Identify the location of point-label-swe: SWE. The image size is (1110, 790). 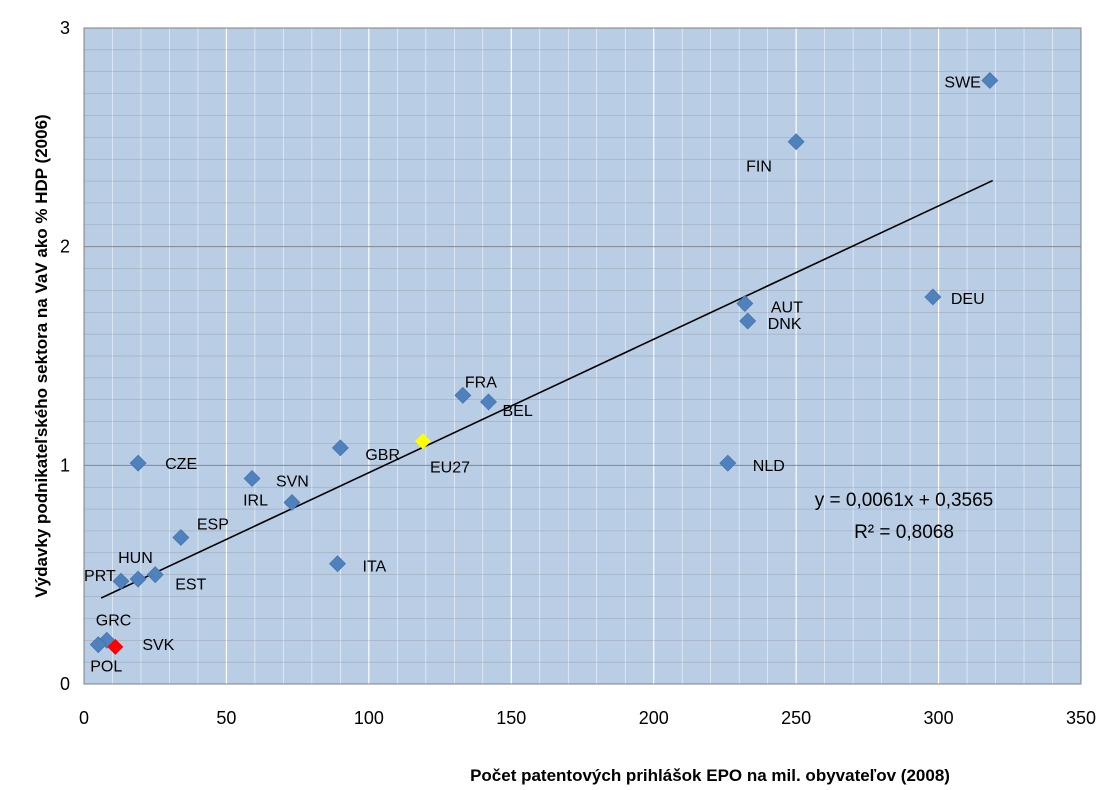
(962, 82).